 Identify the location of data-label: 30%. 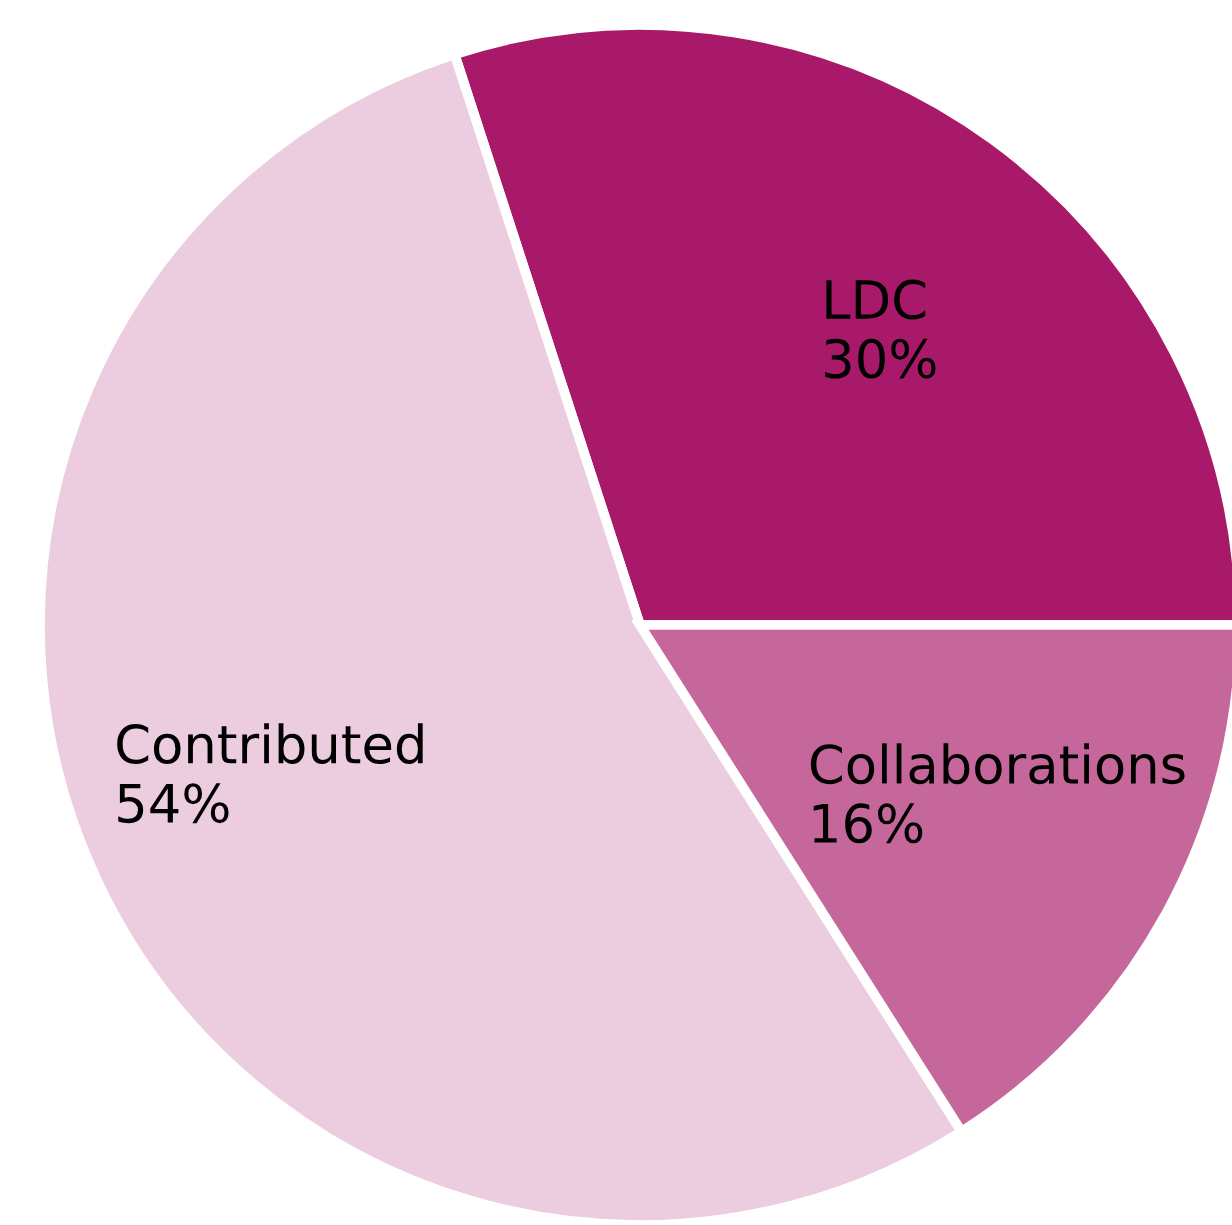
(880, 358).